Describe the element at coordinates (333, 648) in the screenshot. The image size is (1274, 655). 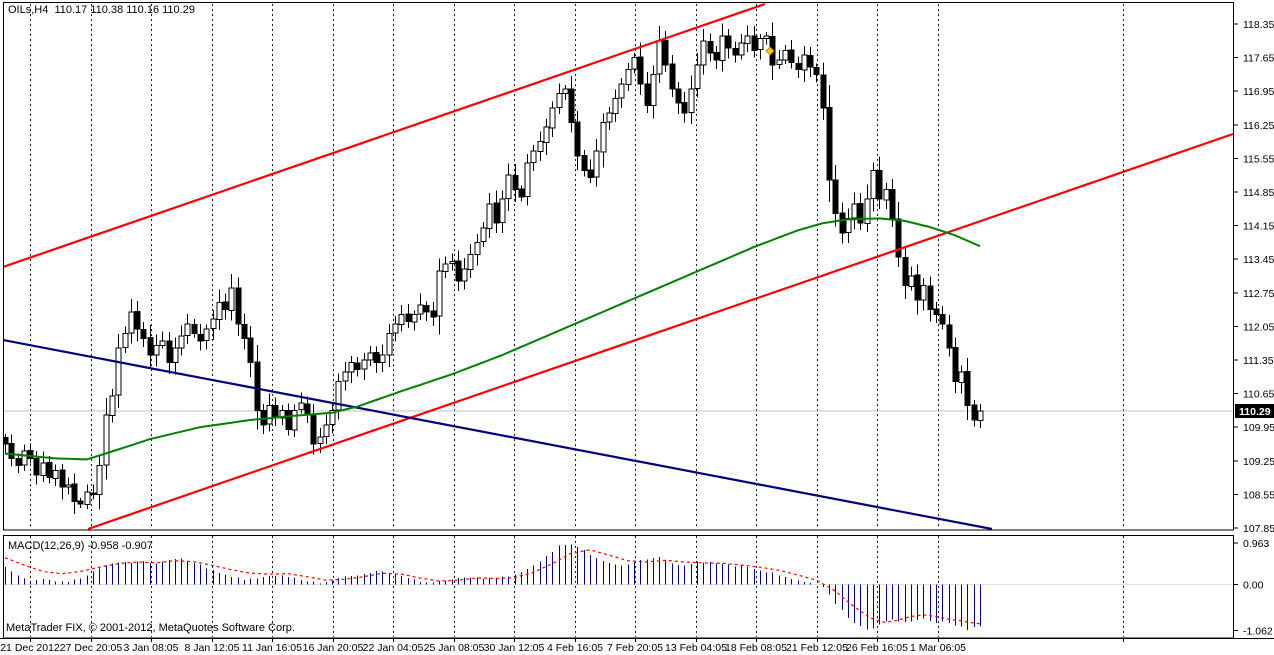
I see `time-axis-label: 16 Jan 20:05` at that location.